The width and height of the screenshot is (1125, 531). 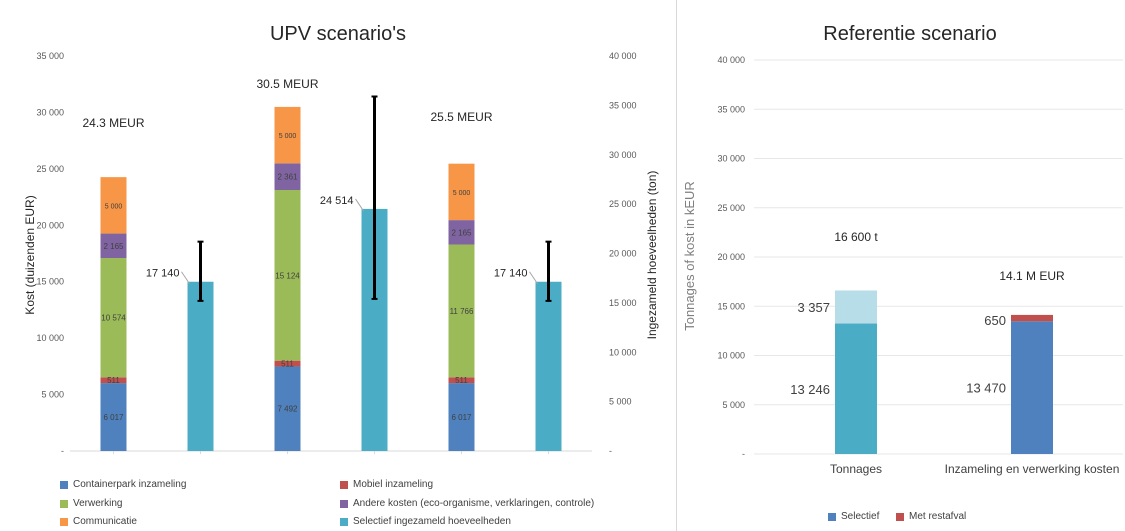 What do you see at coordinates (986, 388) in the screenshot?
I see `data-label: 13 470` at bounding box center [986, 388].